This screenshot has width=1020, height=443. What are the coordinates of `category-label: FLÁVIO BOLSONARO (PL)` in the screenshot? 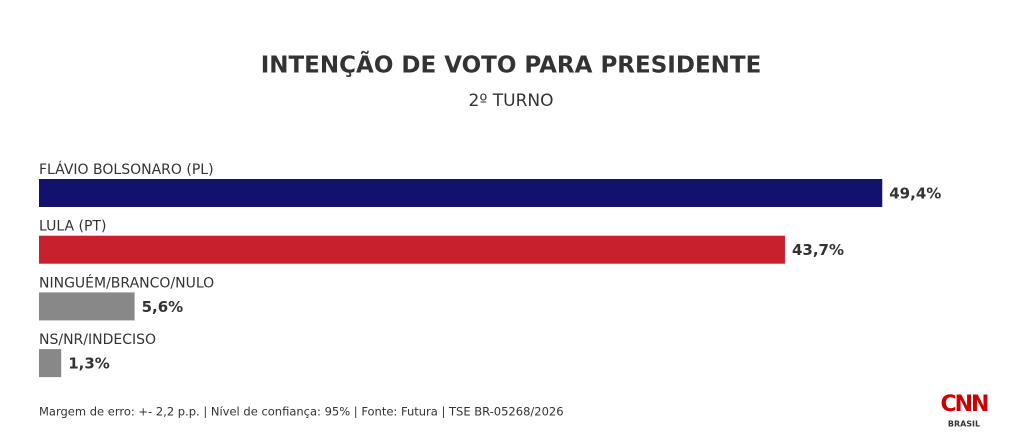 It's located at (126, 169).